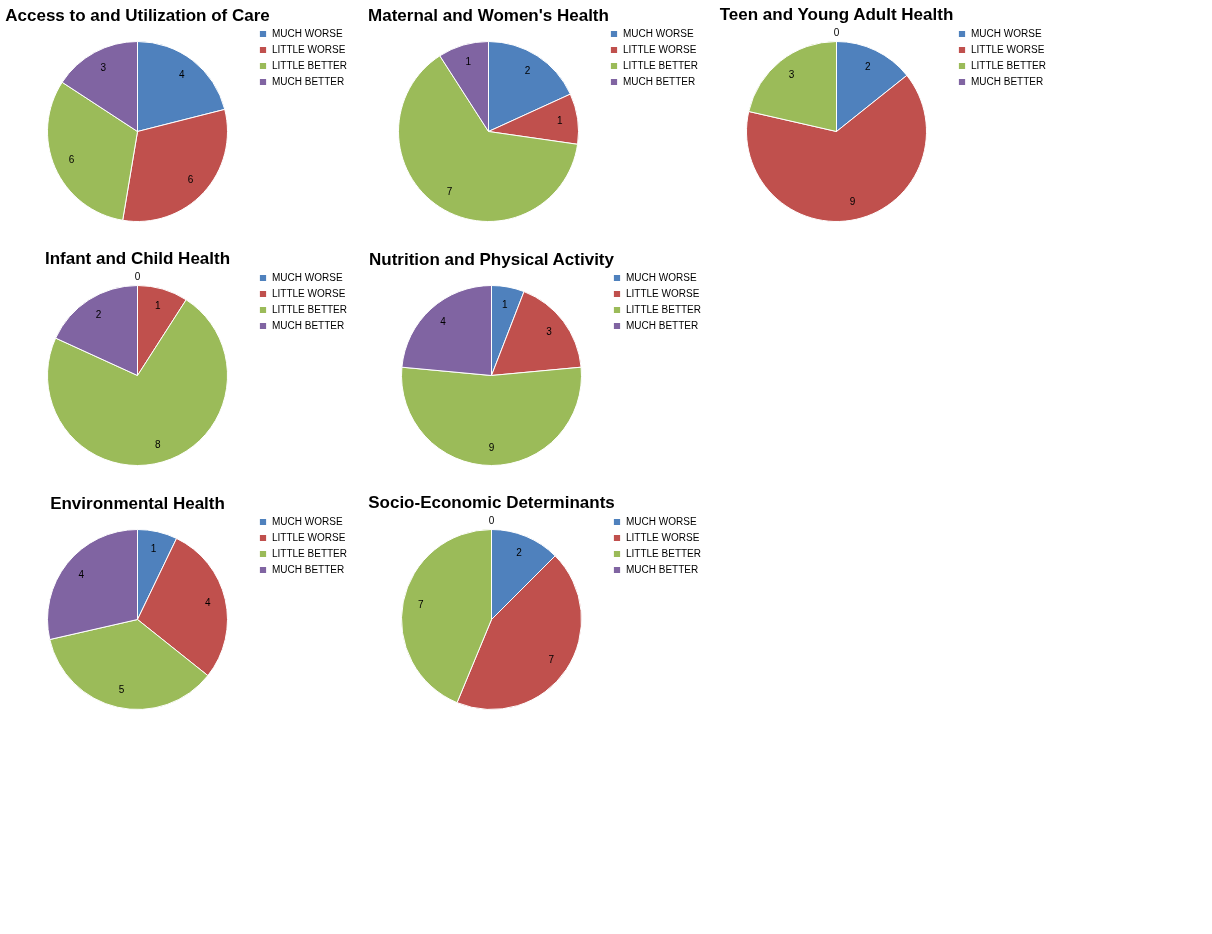 The image size is (1212, 934). Describe the element at coordinates (137, 503) in the screenshot. I see `chart-title: Environmental Health` at that location.